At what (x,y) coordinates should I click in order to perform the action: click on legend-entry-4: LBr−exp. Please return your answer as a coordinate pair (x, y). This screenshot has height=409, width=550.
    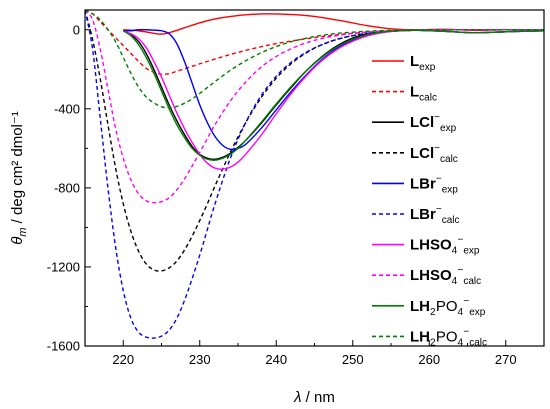
    Looking at the image, I should click on (415, 184).